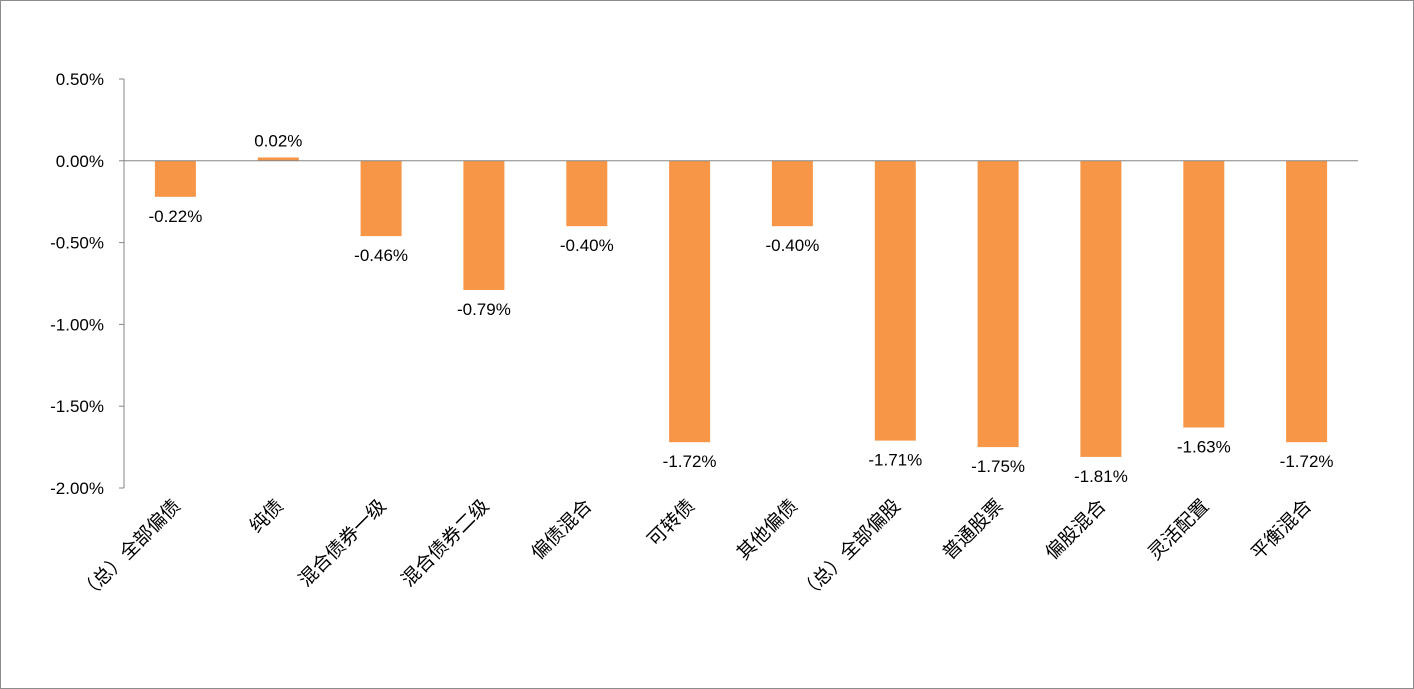 The width and height of the screenshot is (1414, 689). Describe the element at coordinates (671, 523) in the screenshot. I see `x-category-label: 可转债` at that location.